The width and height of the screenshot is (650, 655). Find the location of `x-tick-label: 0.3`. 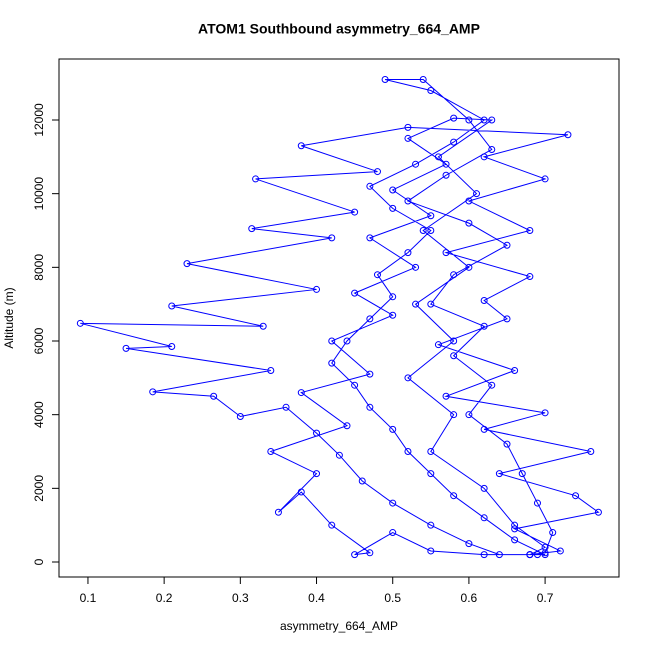

x-tick-label: 0.3 is located at coordinates (240, 598).